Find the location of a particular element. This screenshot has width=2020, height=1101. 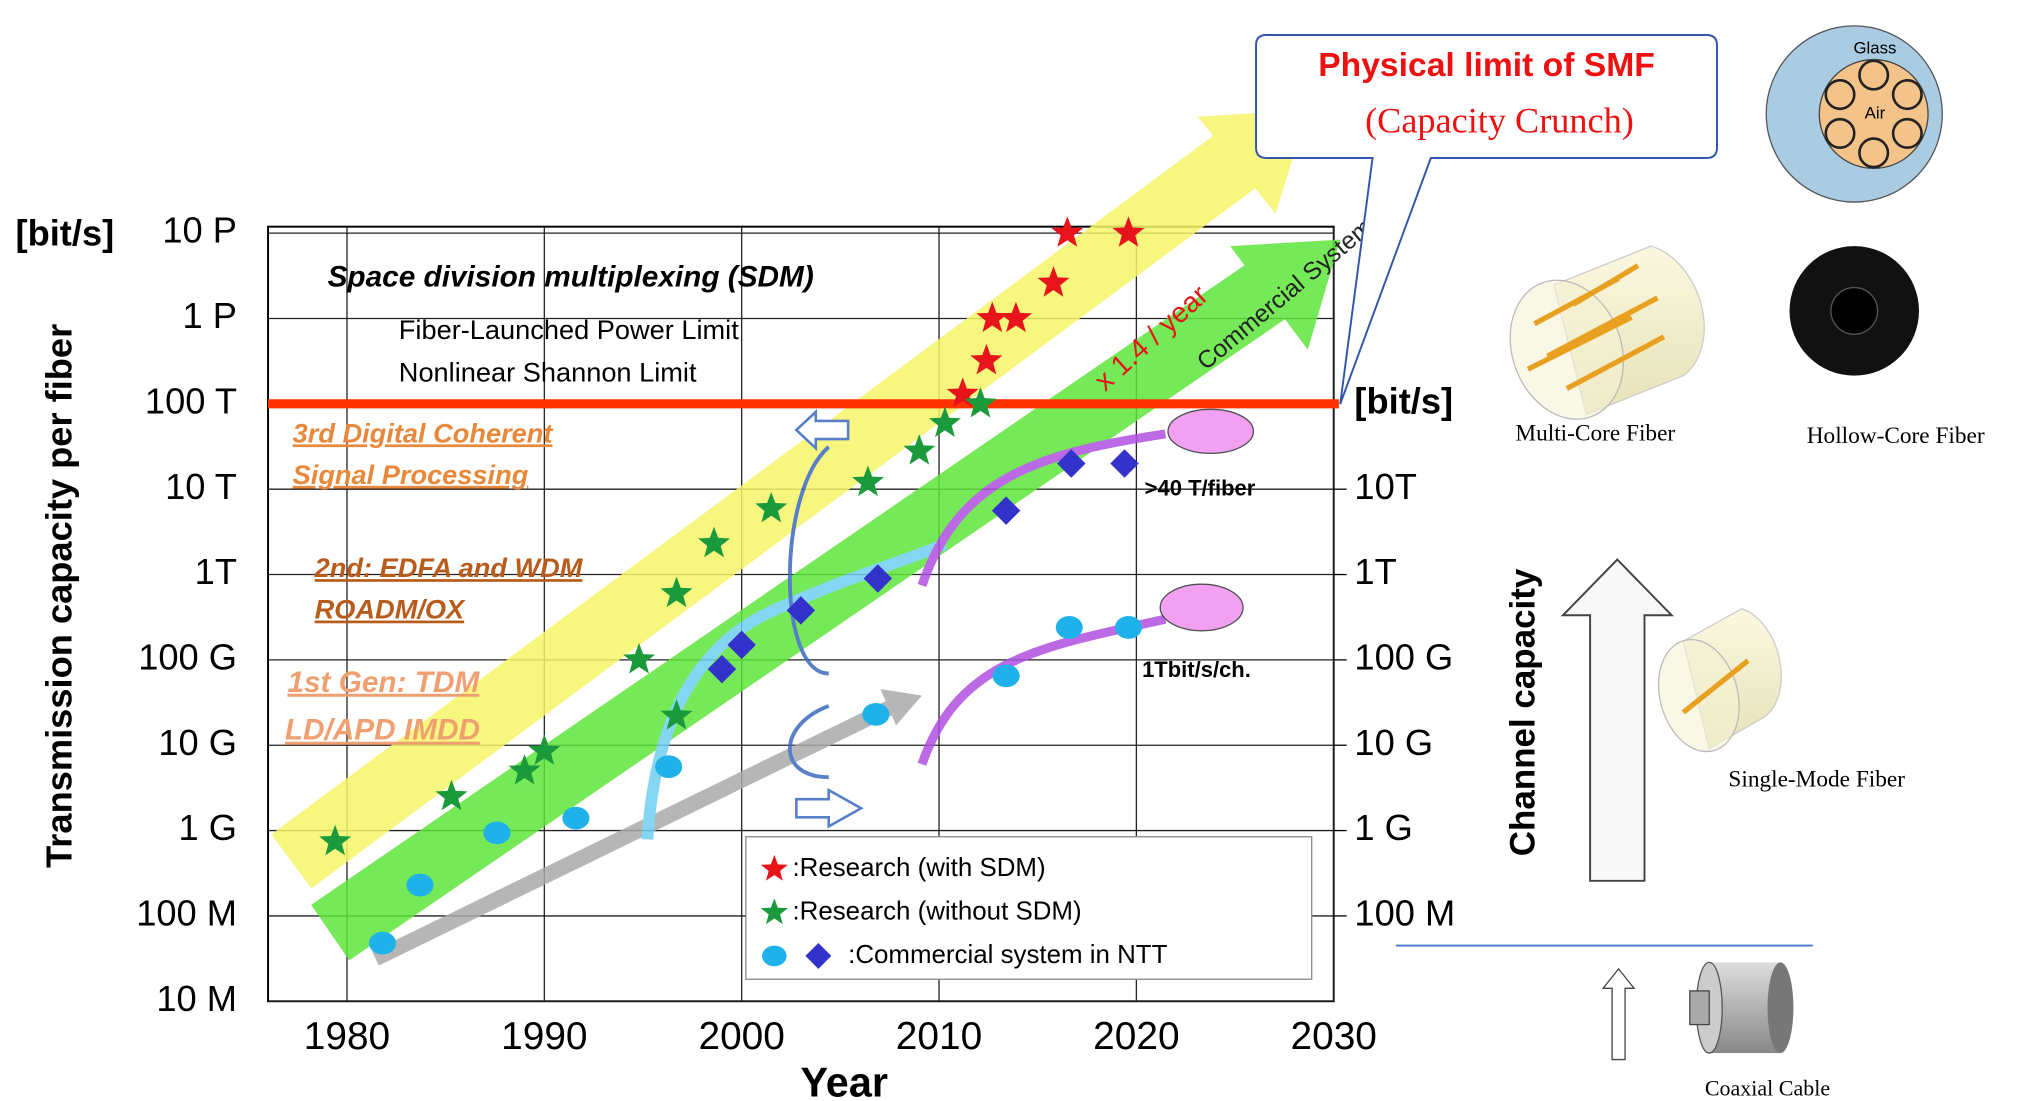

x-tick-label: 2030 is located at coordinates (1334, 1036).